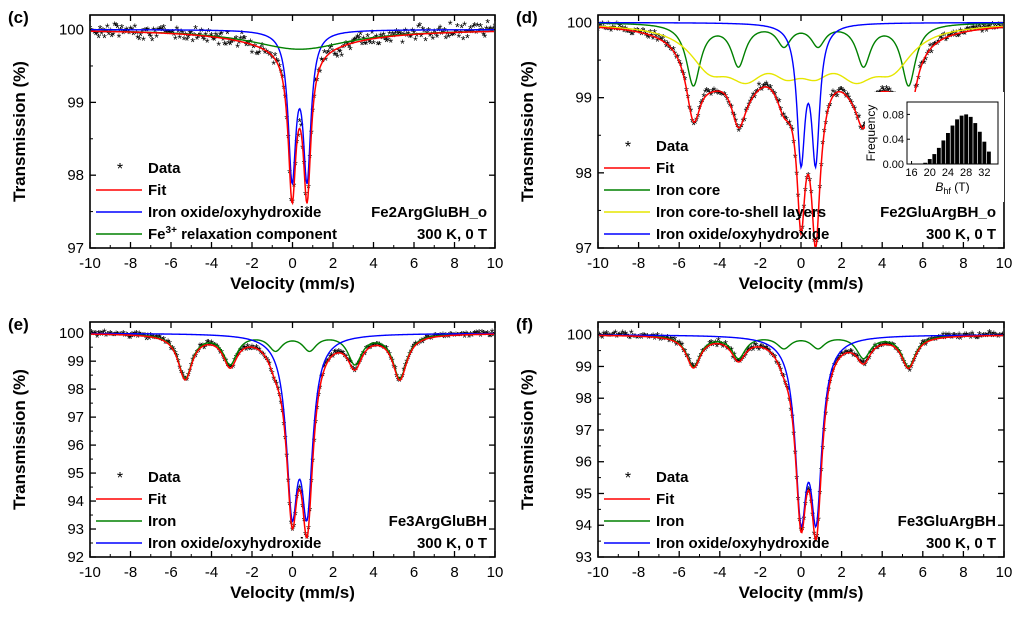  Describe the element at coordinates (628, 147) in the screenshot. I see `legend-marker-data: *` at that location.